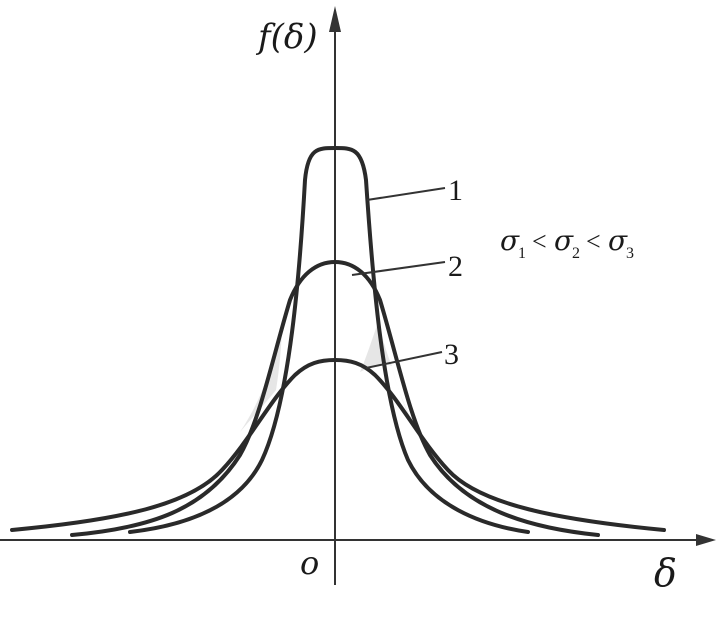 This screenshot has width=721, height=618. I want to click on x-axis-arrow, so click(706, 540).